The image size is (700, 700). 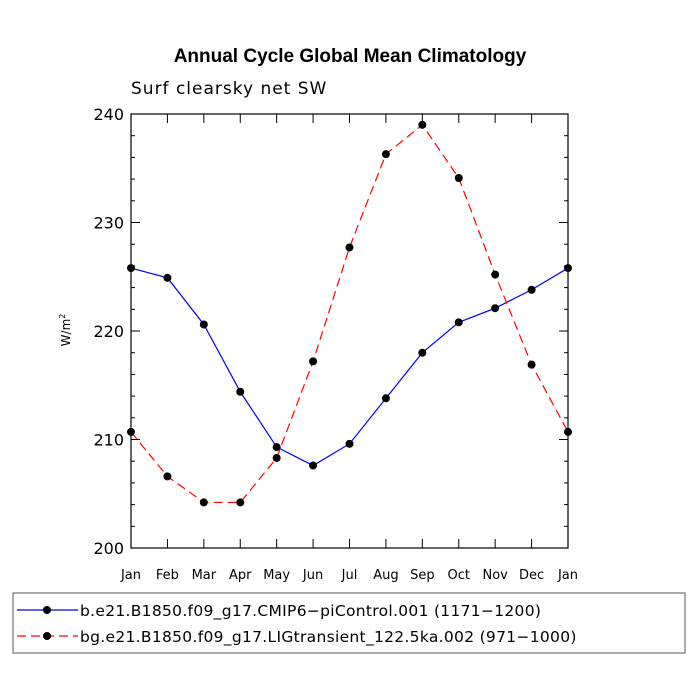 What do you see at coordinates (66, 333) in the screenshot?
I see `y-axis-label-unit: W/m` at bounding box center [66, 333].